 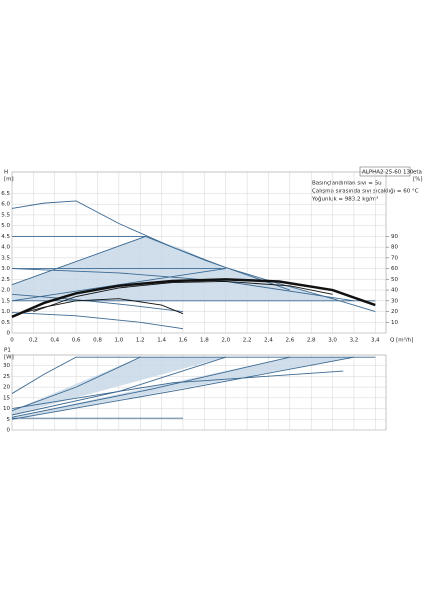 What do you see at coordinates (9, 180) in the screenshot?
I see `y-label: [m]` at bounding box center [9, 180].